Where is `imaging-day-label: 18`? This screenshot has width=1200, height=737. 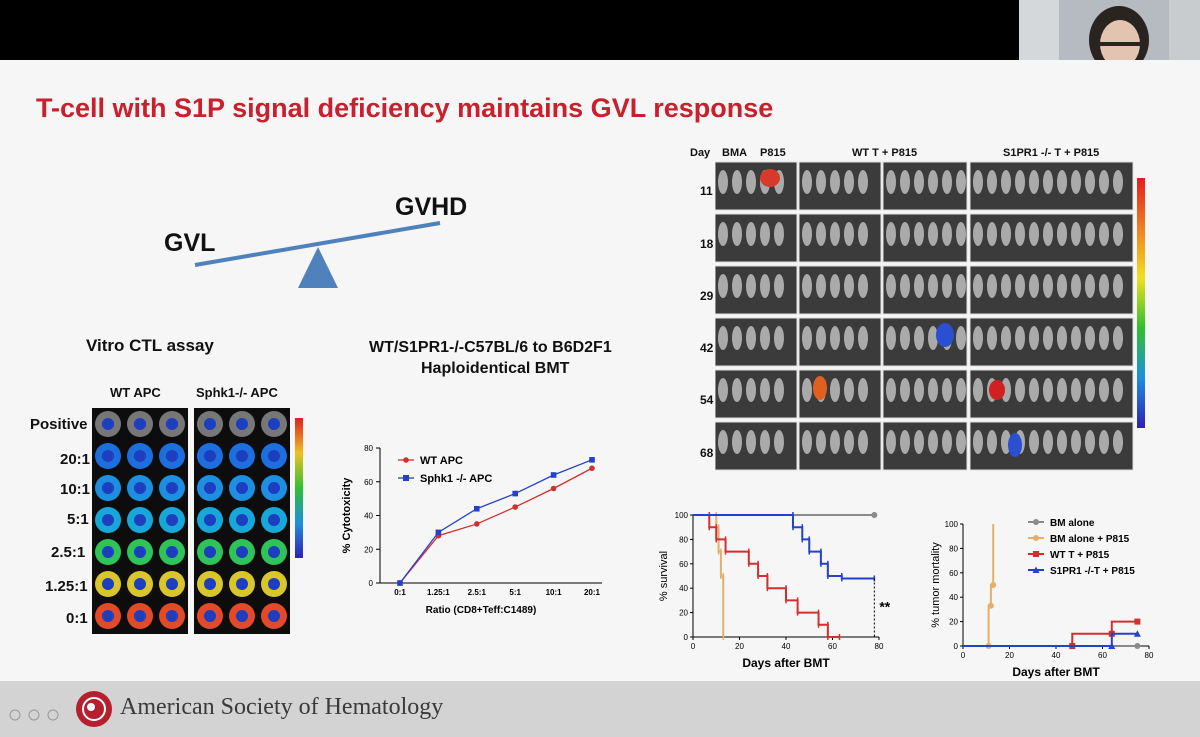
imaging-day-label: 18 is located at coordinates (707, 244).